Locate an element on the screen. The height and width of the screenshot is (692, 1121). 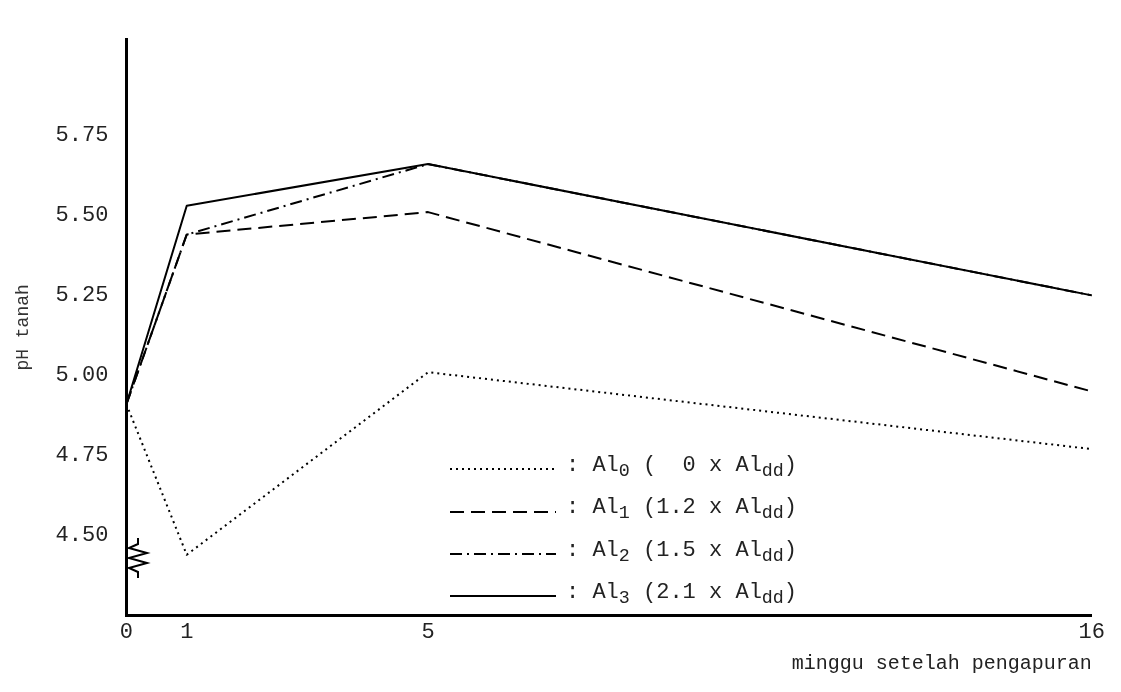
y-tick-label: 5.75 is located at coordinates (82, 136).